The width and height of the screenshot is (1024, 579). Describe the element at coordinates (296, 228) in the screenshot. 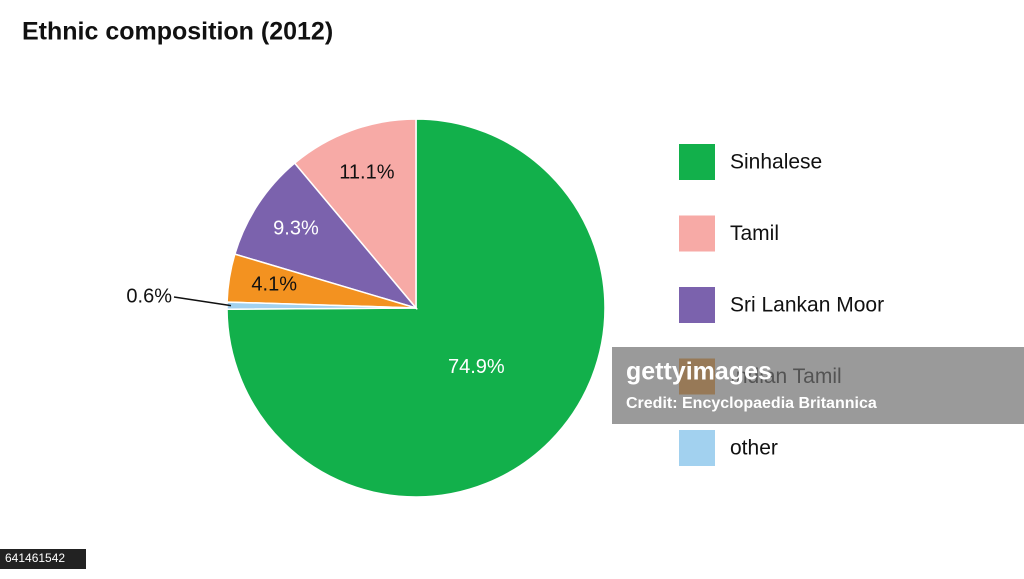

I see `data-label: 9.3%` at that location.